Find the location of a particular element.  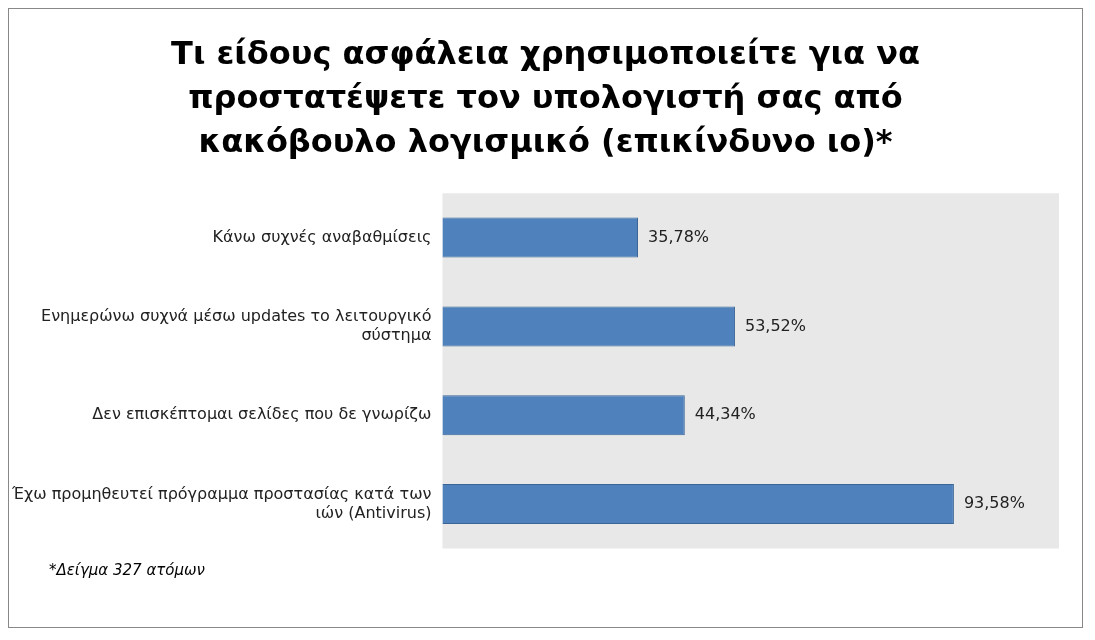

data-label: 93,58% is located at coordinates (994, 503).